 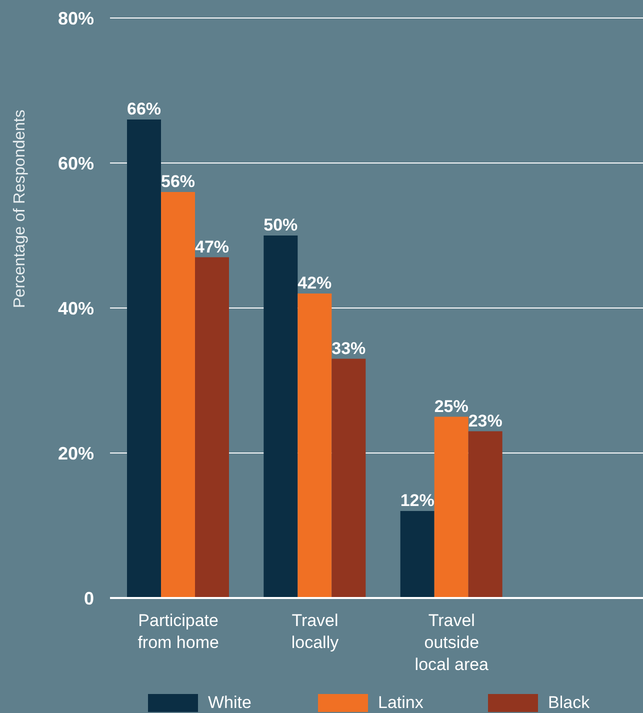 What do you see at coordinates (349, 348) in the screenshot?
I see `data-label: 33%` at bounding box center [349, 348].